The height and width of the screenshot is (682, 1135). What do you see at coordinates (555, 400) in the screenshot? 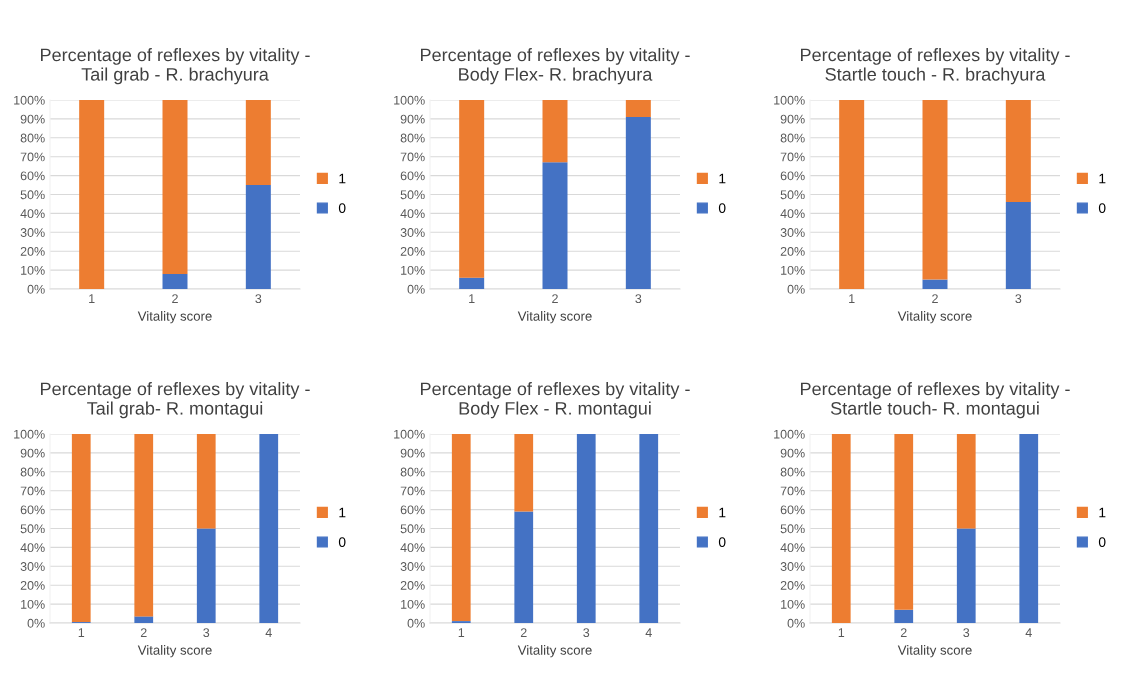
I see `chart-title: Percentage of reflexes by vitality - Body Flex - R. montagui` at bounding box center [555, 400].